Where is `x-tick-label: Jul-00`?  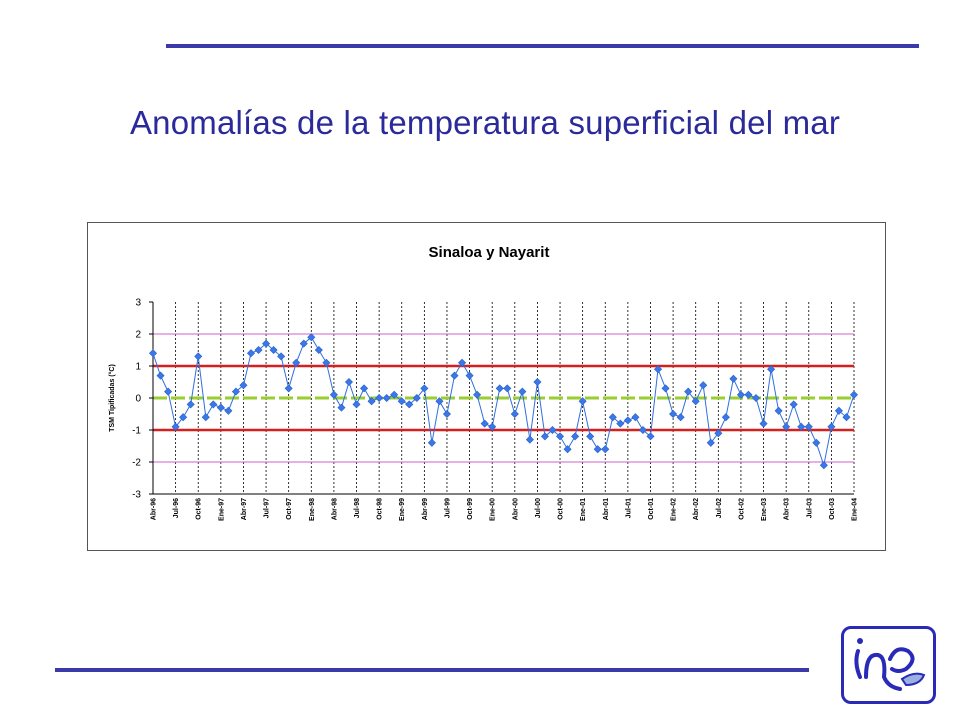
x-tick-label: Jul-00 is located at coordinates (538, 508).